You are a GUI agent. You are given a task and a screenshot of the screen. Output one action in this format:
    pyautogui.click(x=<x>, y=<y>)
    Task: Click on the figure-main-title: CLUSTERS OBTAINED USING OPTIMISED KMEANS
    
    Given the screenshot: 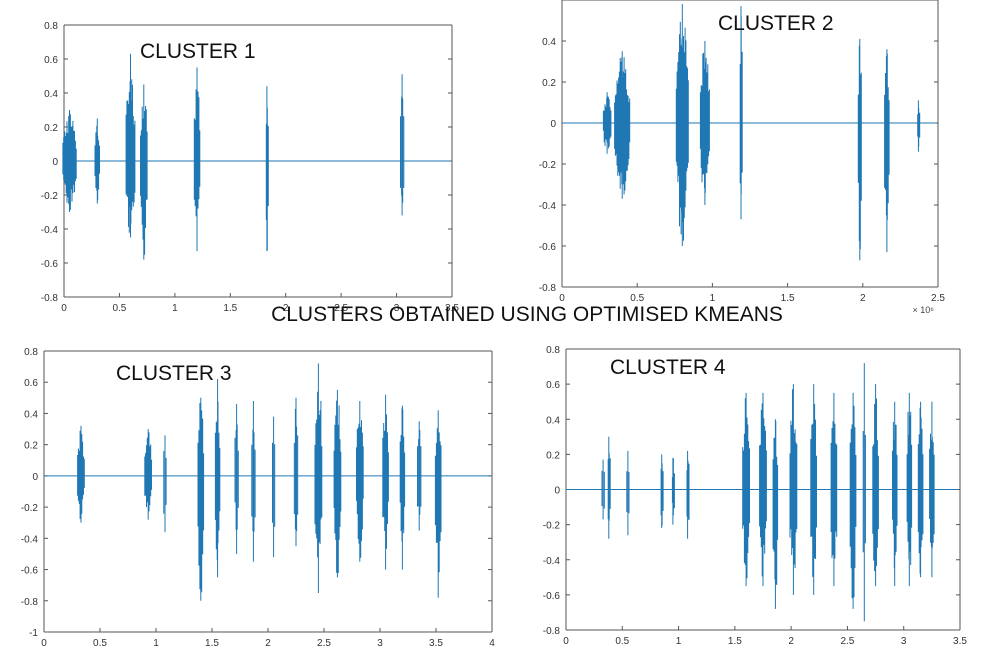 What is the action you would take?
    pyautogui.click(x=527, y=314)
    